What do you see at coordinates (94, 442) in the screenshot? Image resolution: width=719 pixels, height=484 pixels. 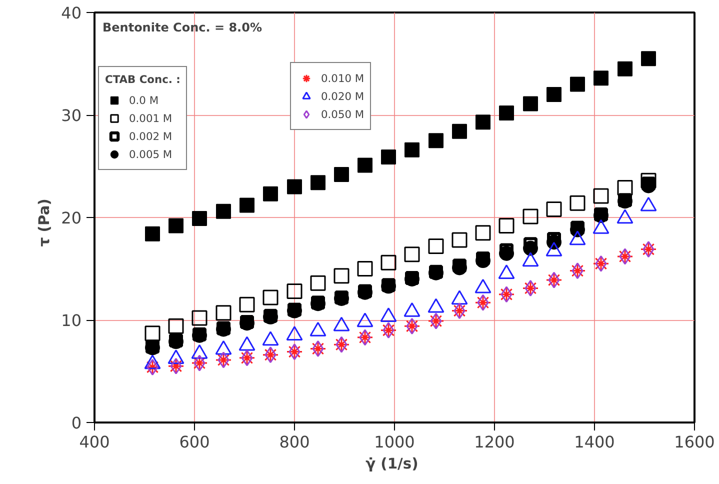 I see `x-tick-label: 400` at bounding box center [94, 442].